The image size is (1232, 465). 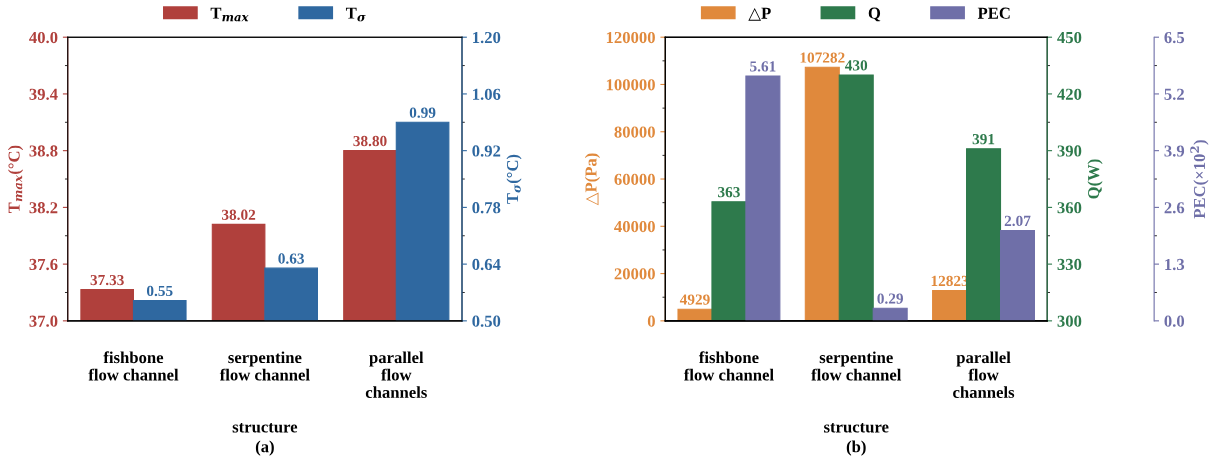 I want to click on y2-axis-title: T$_{σ}$(°C), so click(x=514, y=179).